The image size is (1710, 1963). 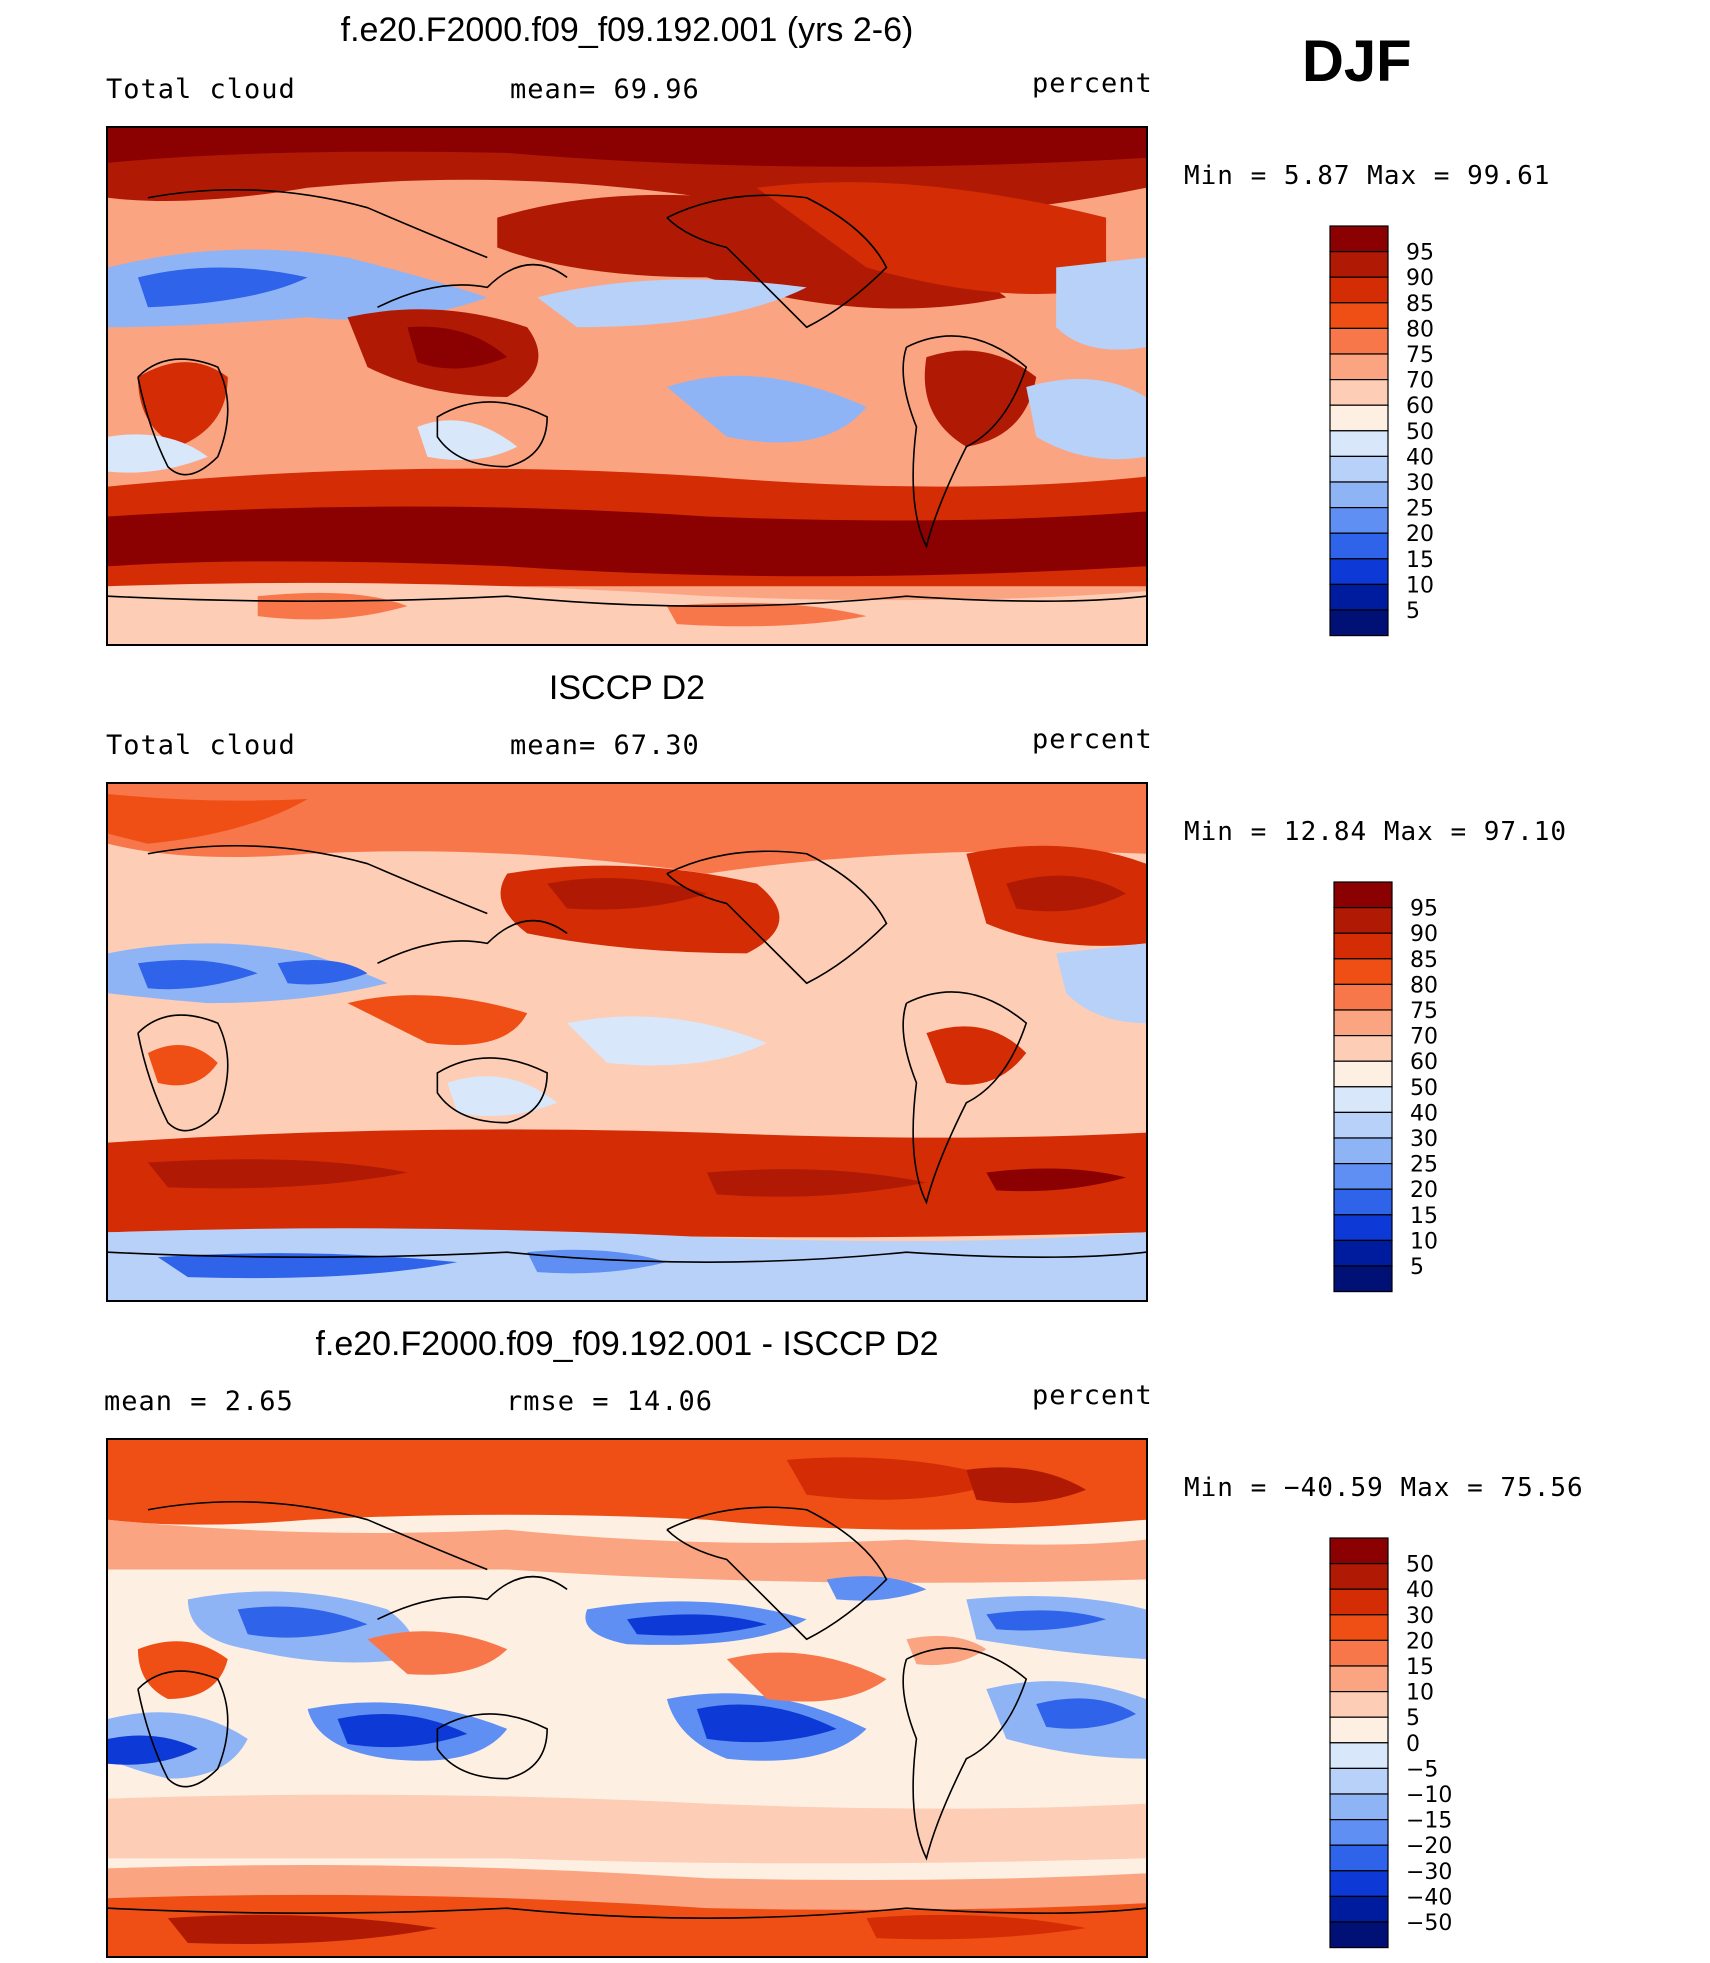 I want to click on colorbar-label: −30, so click(x=1429, y=1872).